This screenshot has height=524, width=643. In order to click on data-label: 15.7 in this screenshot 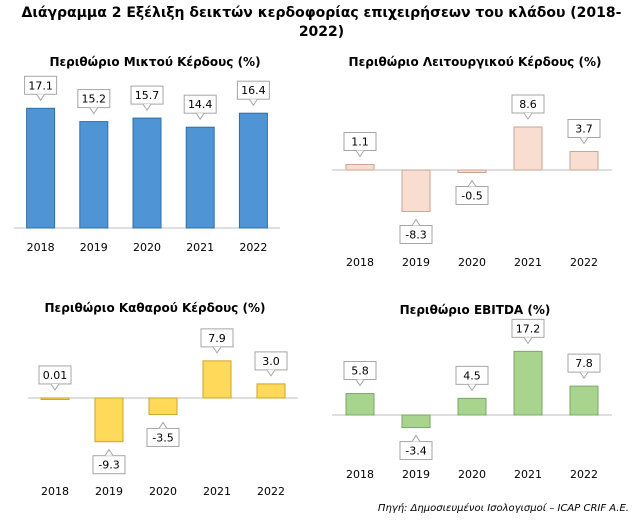, I will do `click(147, 95)`.